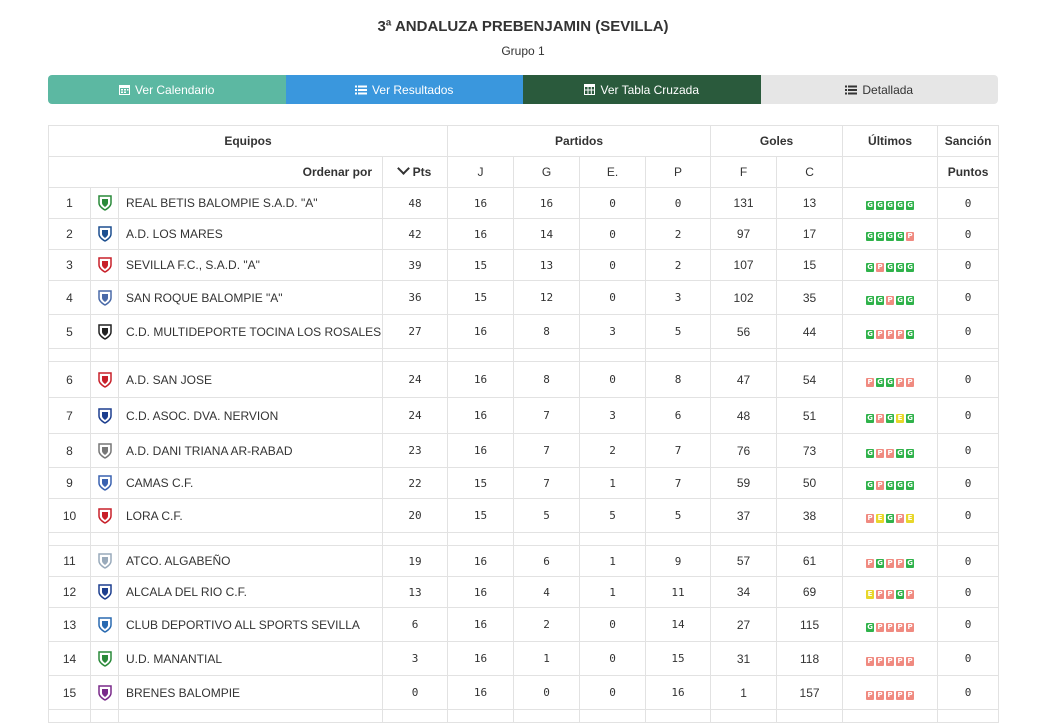 This screenshot has height=726, width=1038. What do you see at coordinates (810, 692) in the screenshot?
I see `goals-against: 157` at bounding box center [810, 692].